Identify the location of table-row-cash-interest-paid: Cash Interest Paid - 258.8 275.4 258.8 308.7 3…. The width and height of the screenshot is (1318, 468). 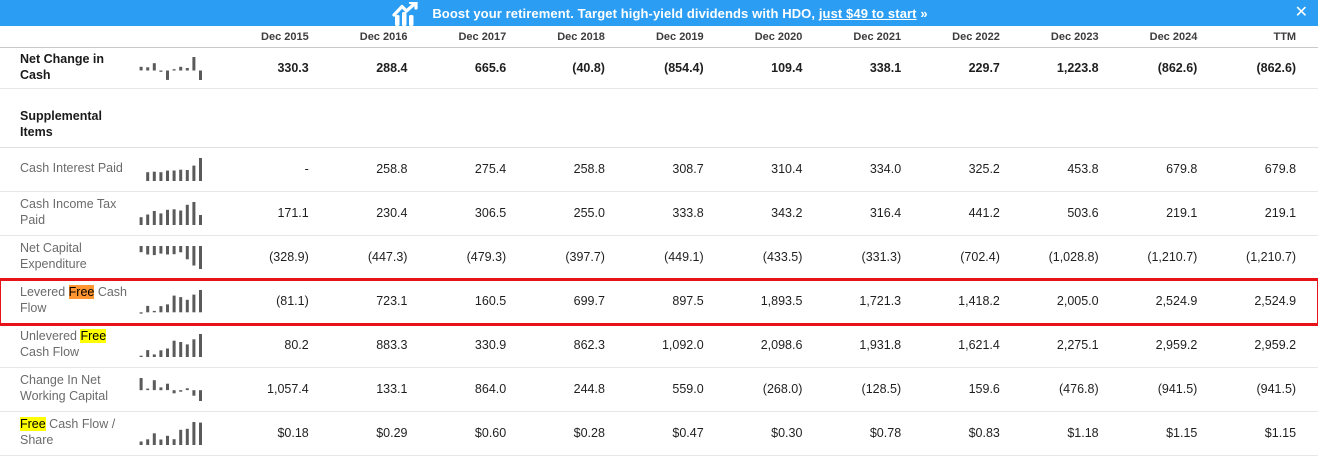
(659, 169).